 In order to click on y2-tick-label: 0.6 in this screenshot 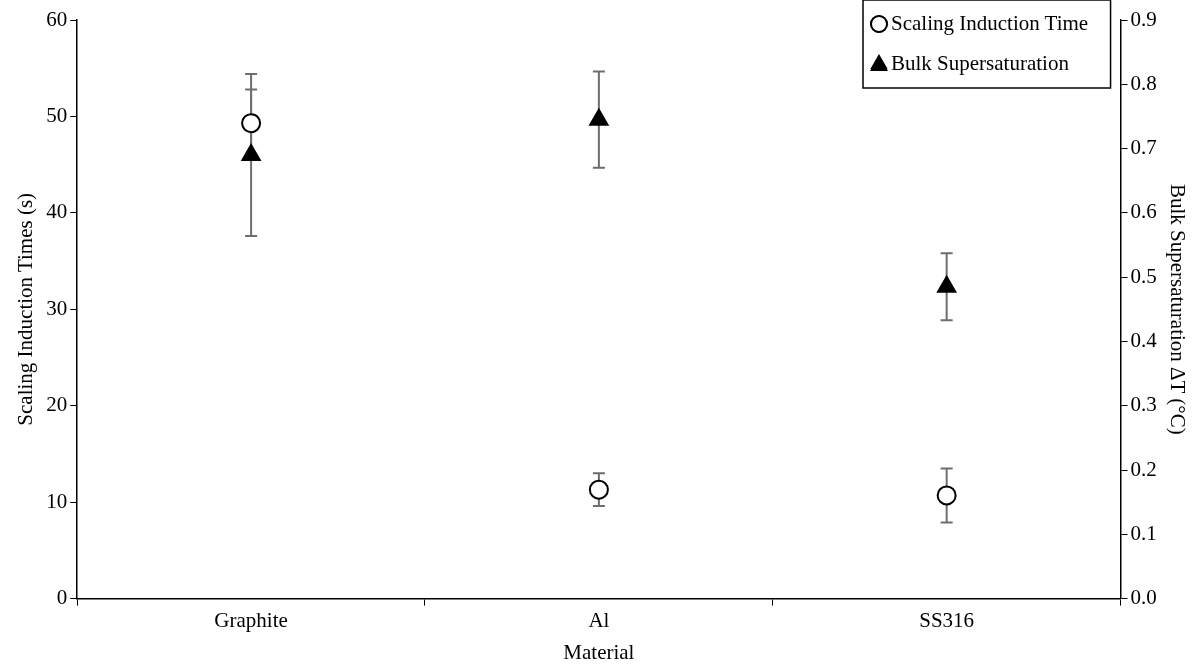, I will do `click(1143, 211)`.